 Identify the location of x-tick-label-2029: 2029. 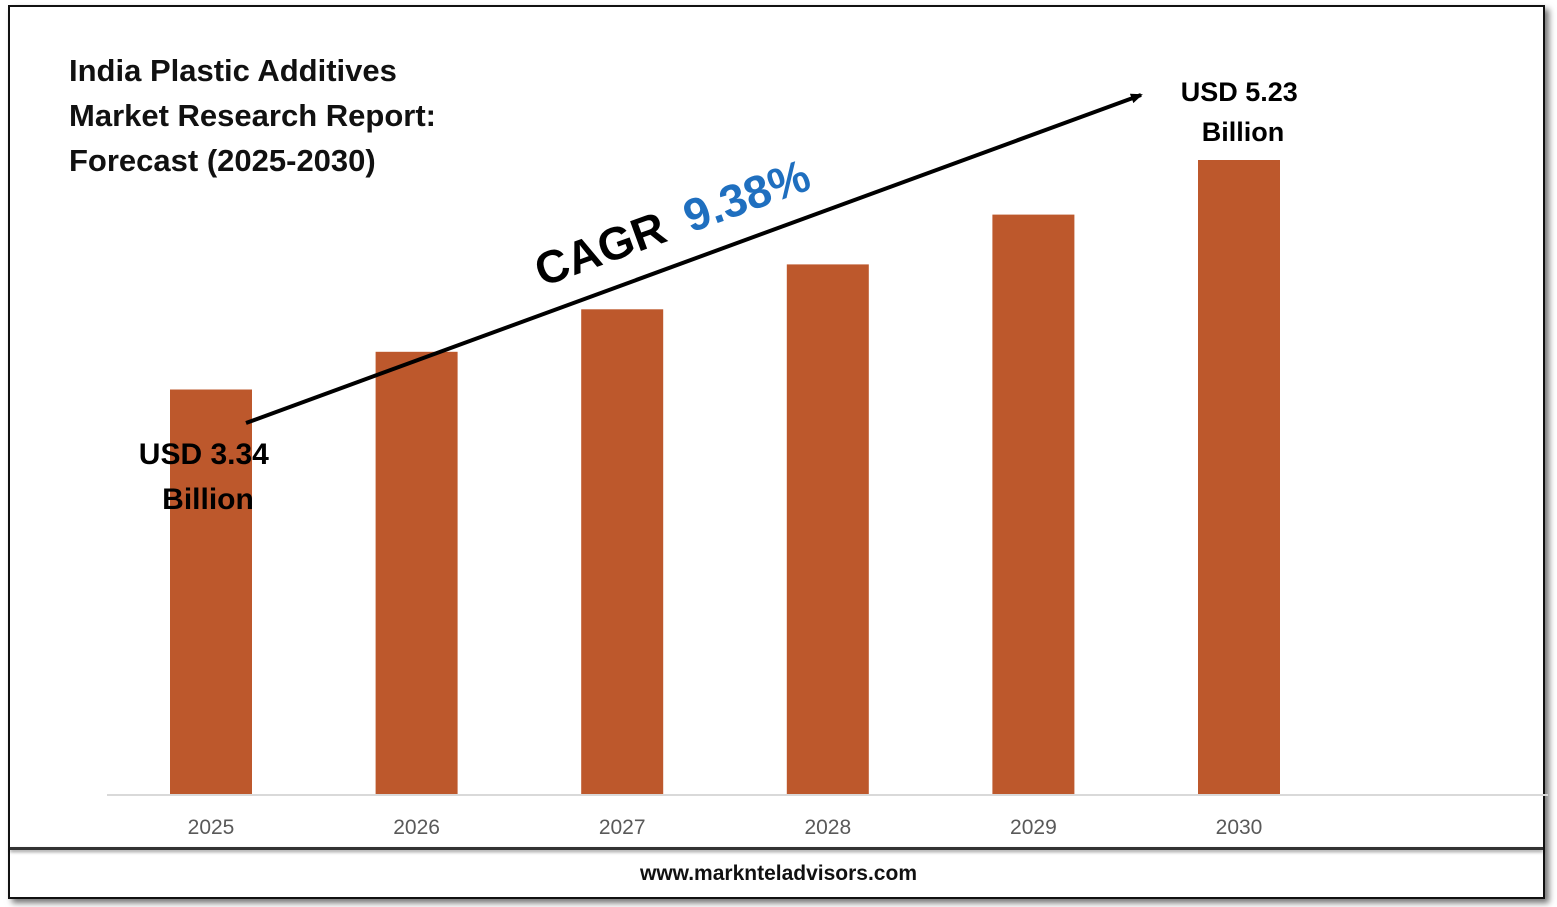
(1033, 827).